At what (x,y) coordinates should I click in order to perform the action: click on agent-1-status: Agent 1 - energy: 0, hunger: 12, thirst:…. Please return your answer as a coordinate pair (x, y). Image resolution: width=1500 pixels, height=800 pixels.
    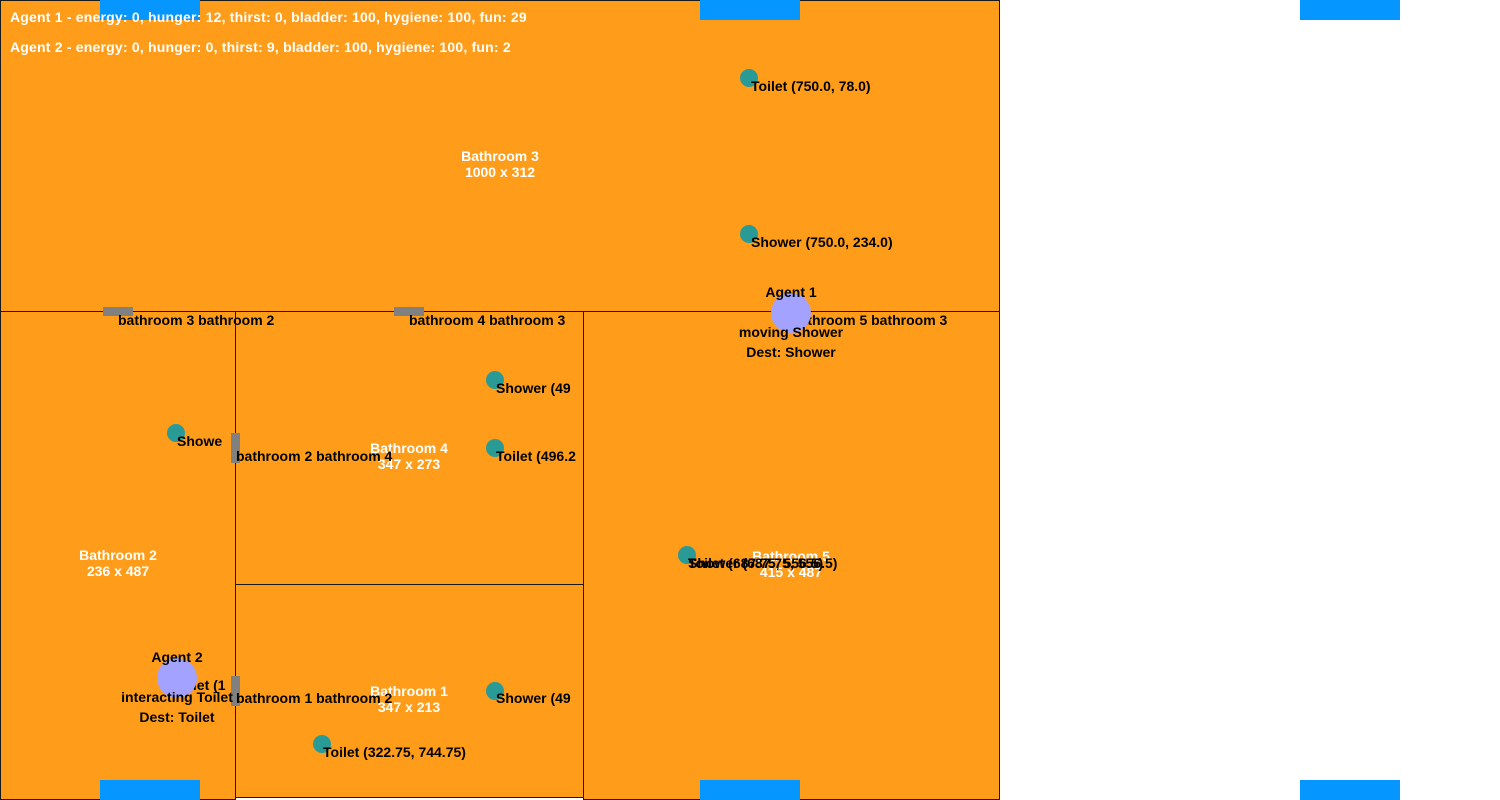
    Looking at the image, I should click on (268, 17).